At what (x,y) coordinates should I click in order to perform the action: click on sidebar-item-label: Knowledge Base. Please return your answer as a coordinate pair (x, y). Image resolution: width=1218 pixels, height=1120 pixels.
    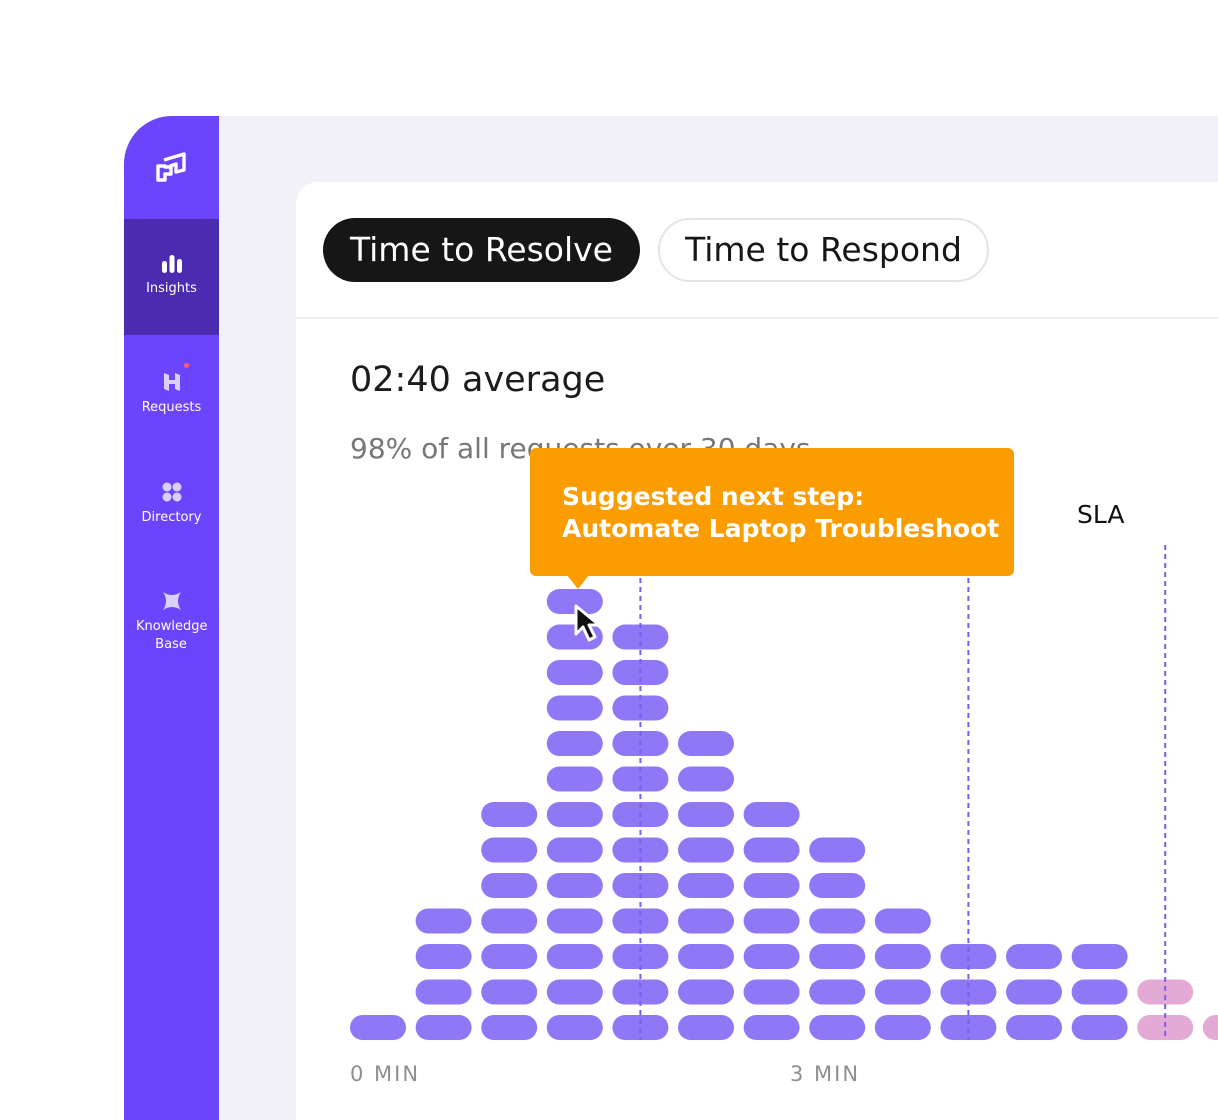
    Looking at the image, I should click on (172, 635).